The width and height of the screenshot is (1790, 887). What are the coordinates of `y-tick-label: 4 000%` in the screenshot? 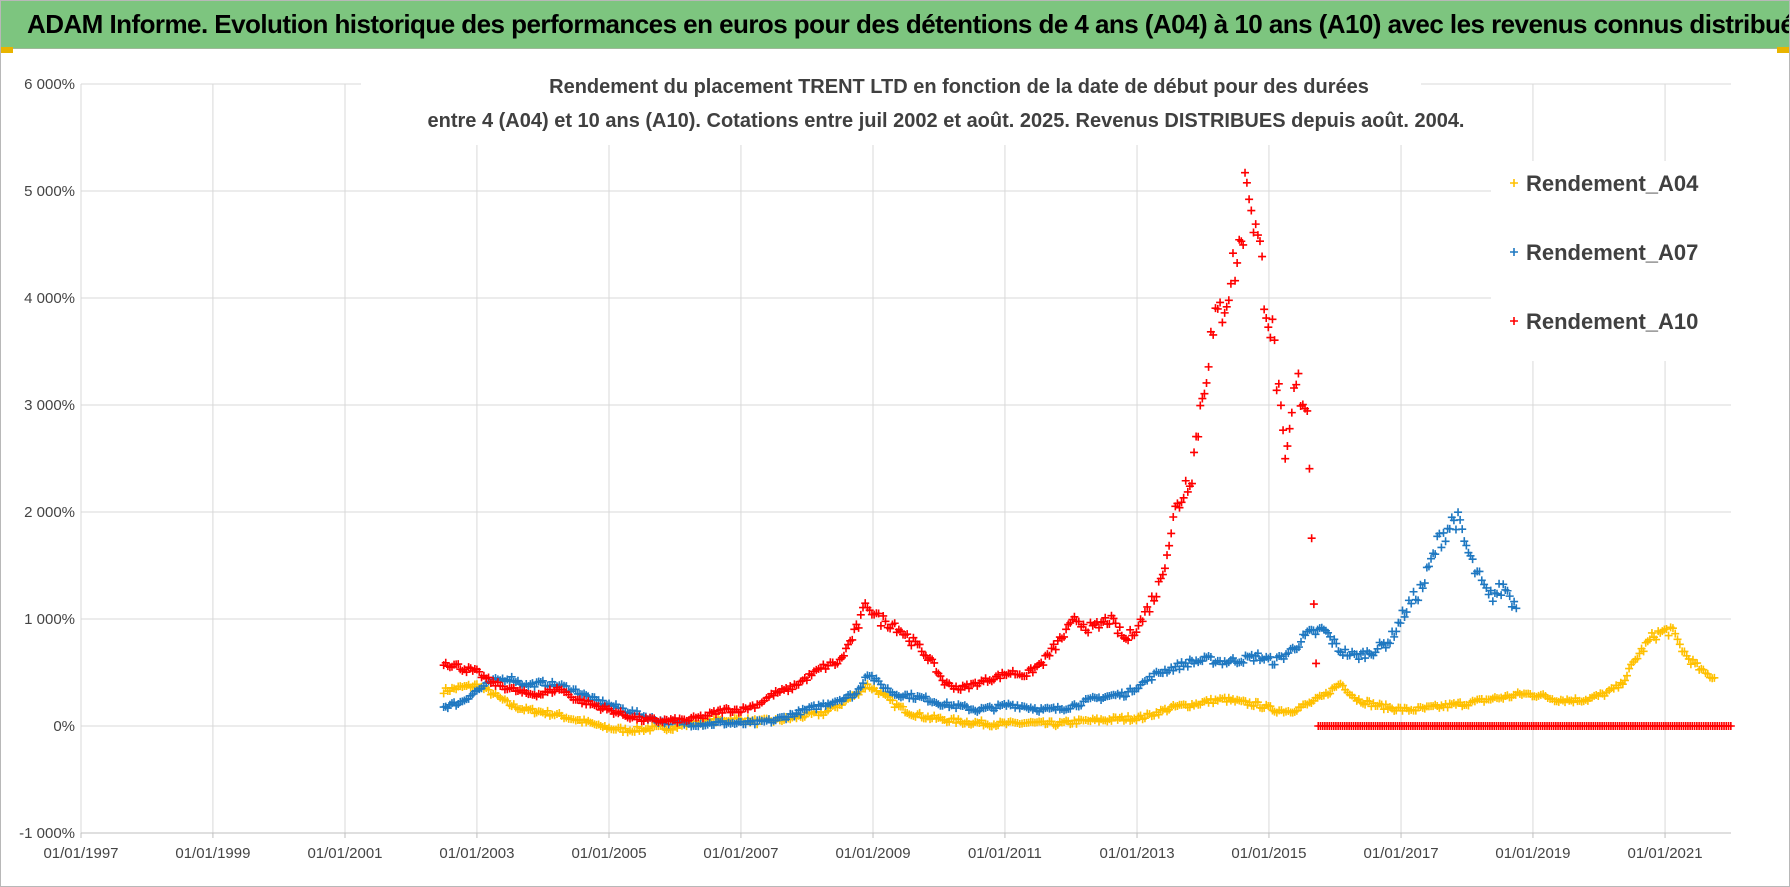 It's located at (49, 298).